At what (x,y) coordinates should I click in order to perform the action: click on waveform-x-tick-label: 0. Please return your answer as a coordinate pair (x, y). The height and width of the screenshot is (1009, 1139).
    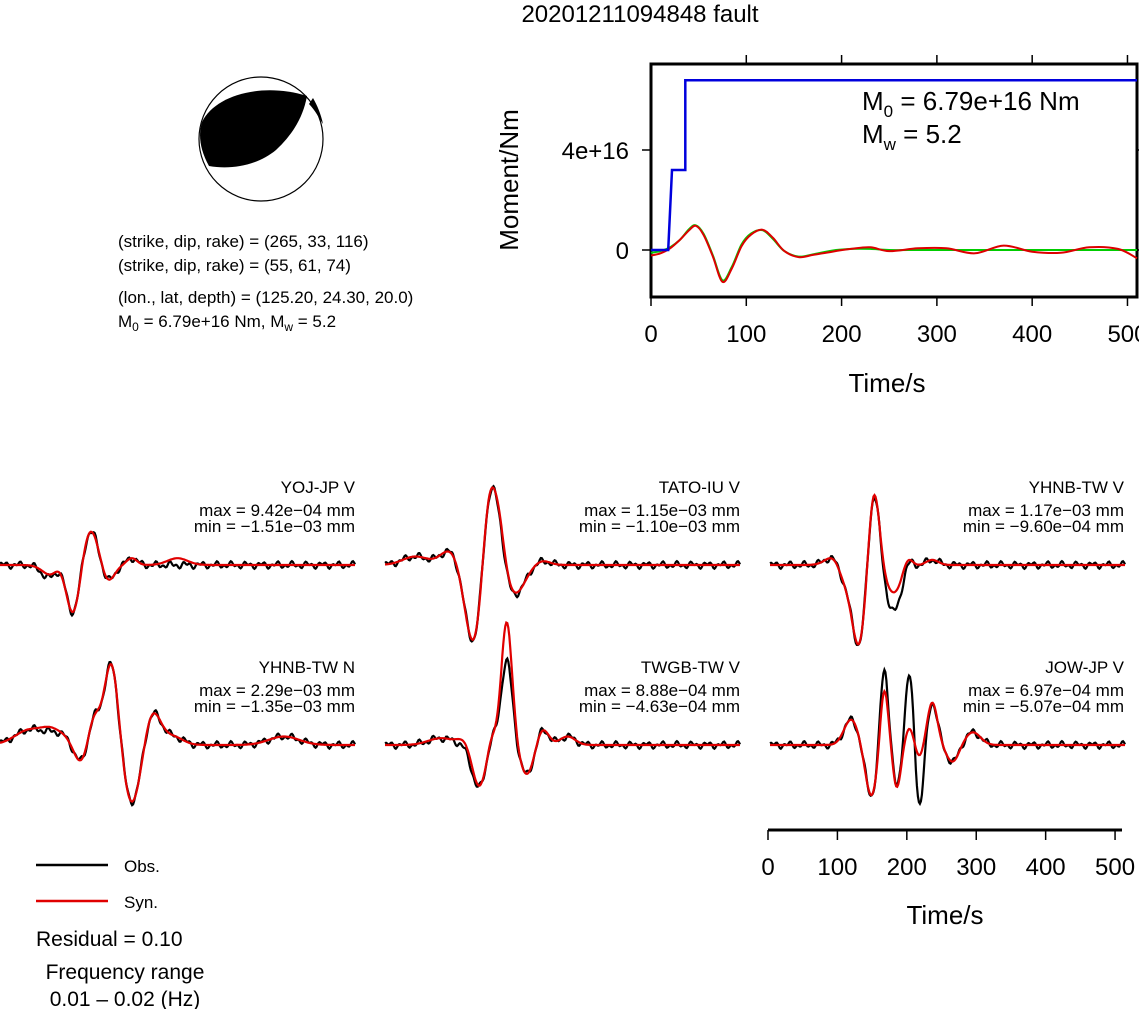
    Looking at the image, I should click on (767, 867).